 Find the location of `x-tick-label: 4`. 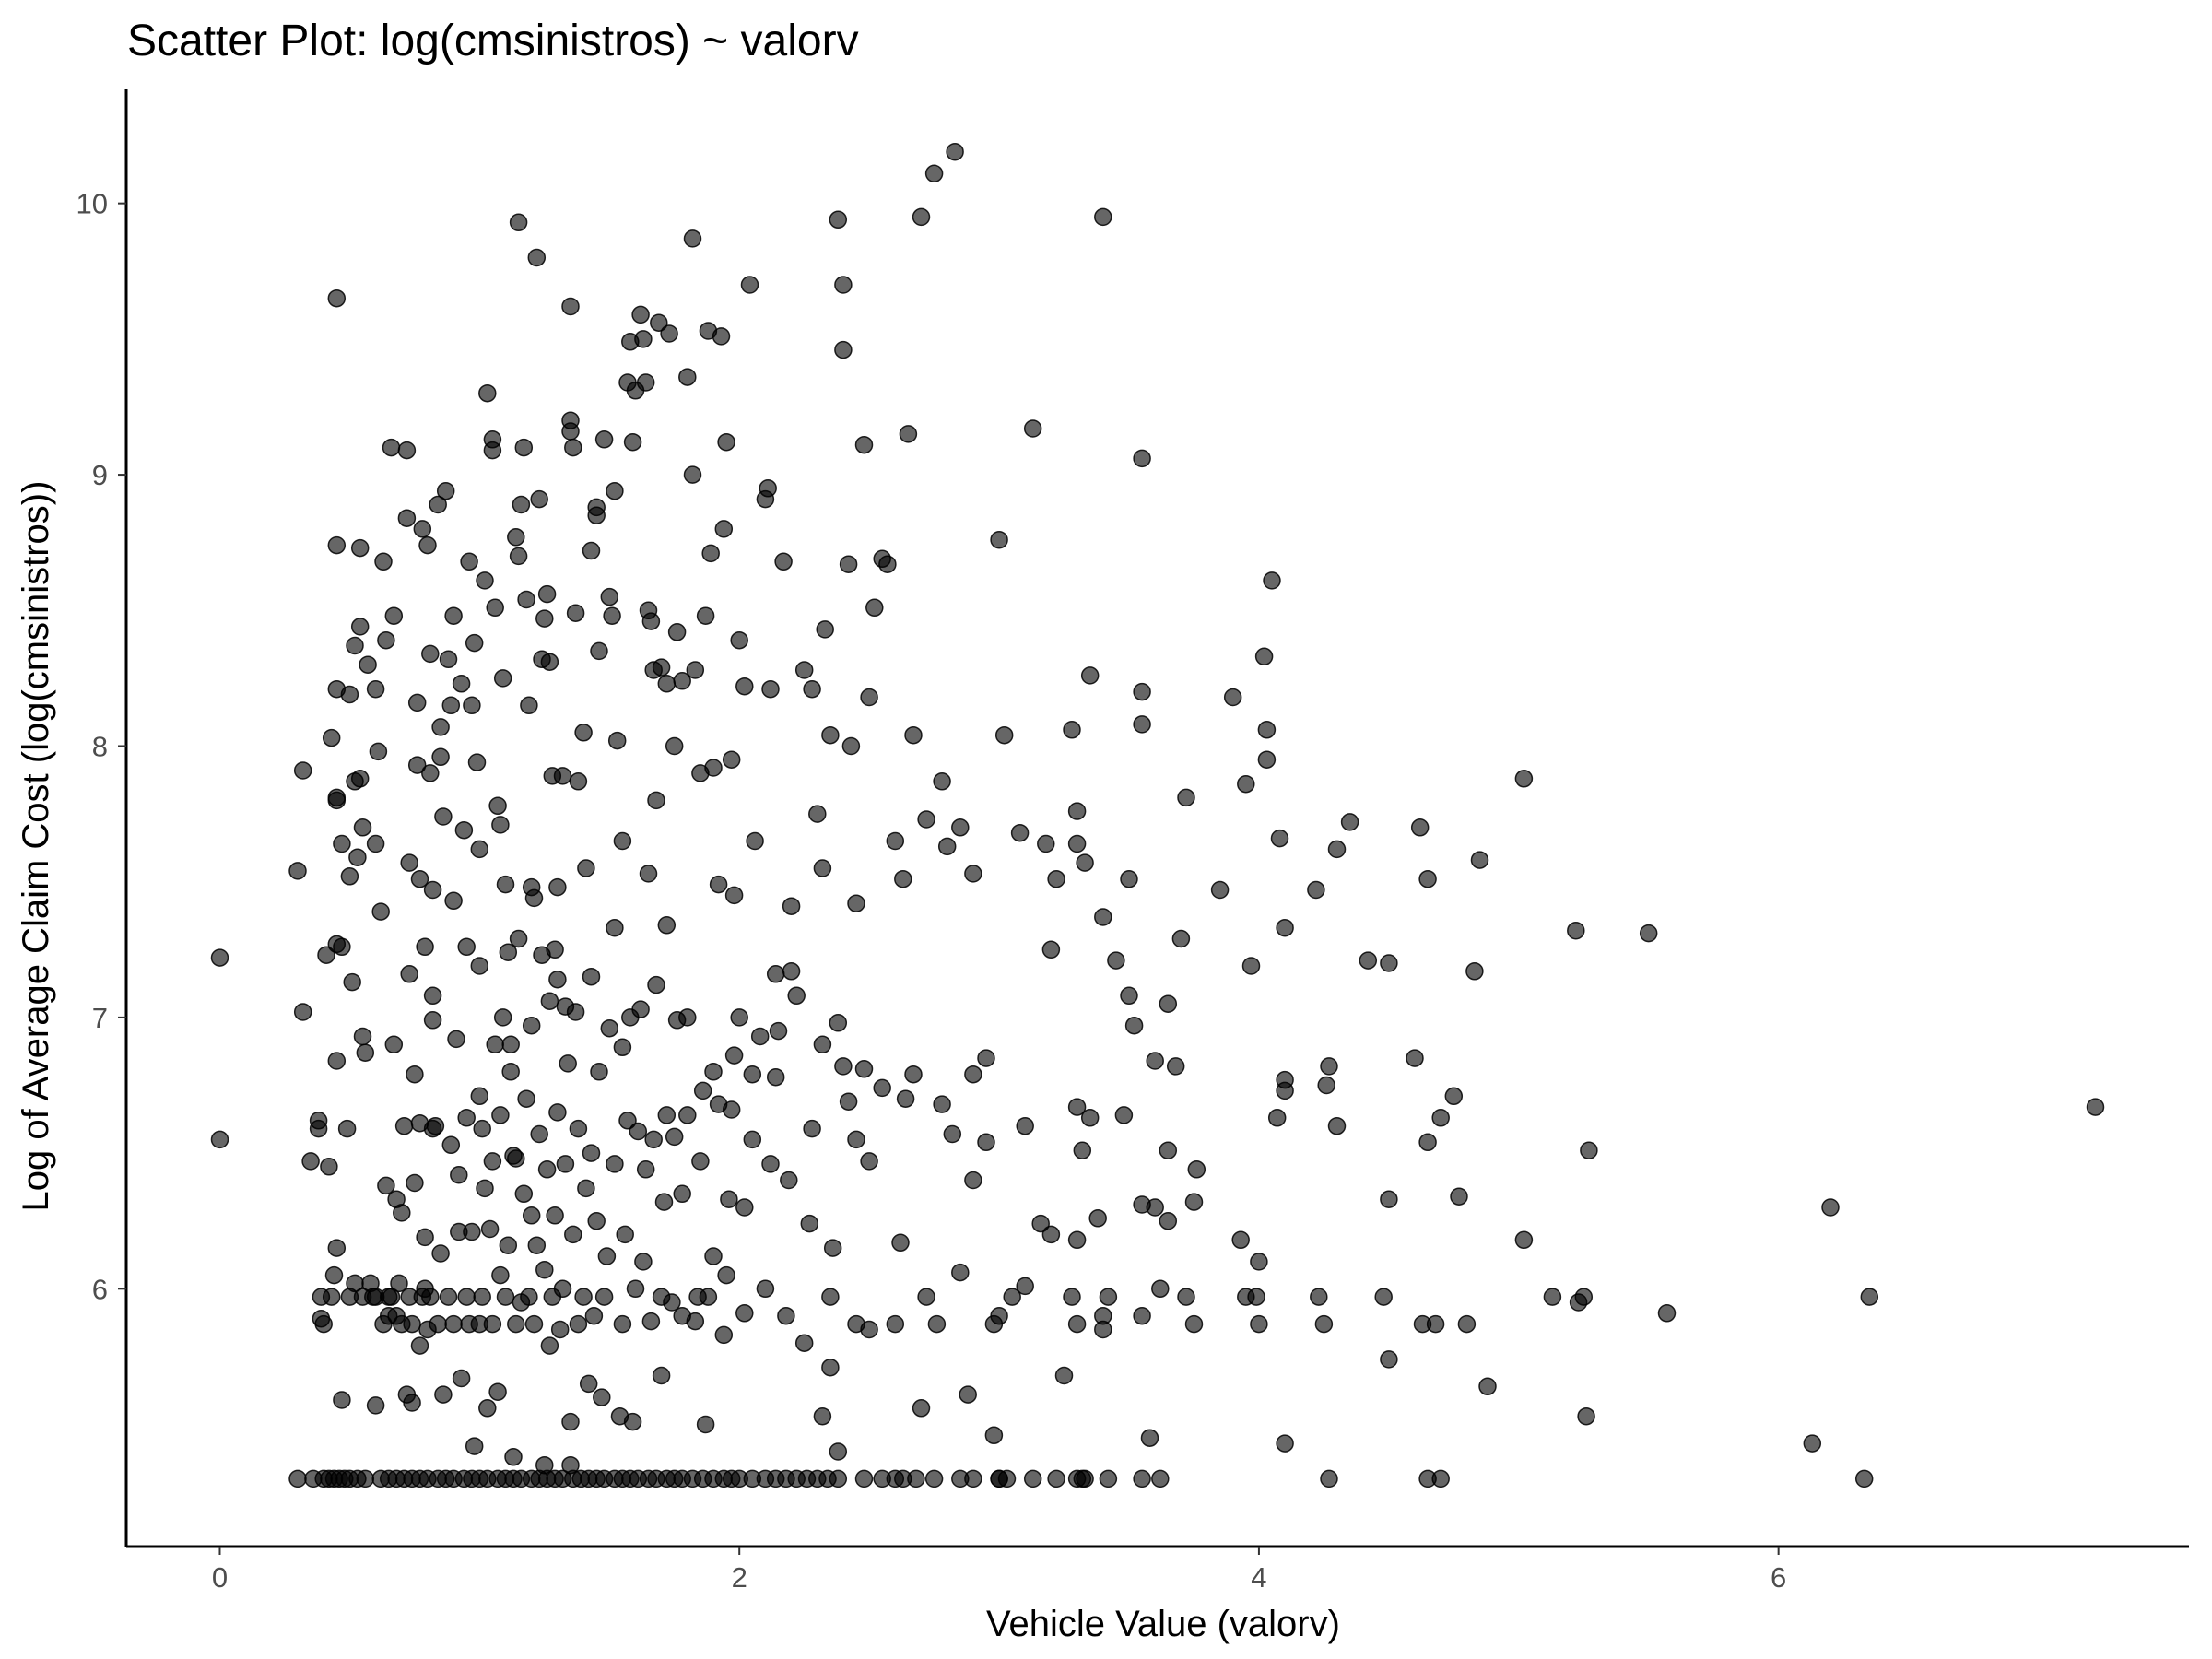

x-tick-label: 4 is located at coordinates (1258, 1577).